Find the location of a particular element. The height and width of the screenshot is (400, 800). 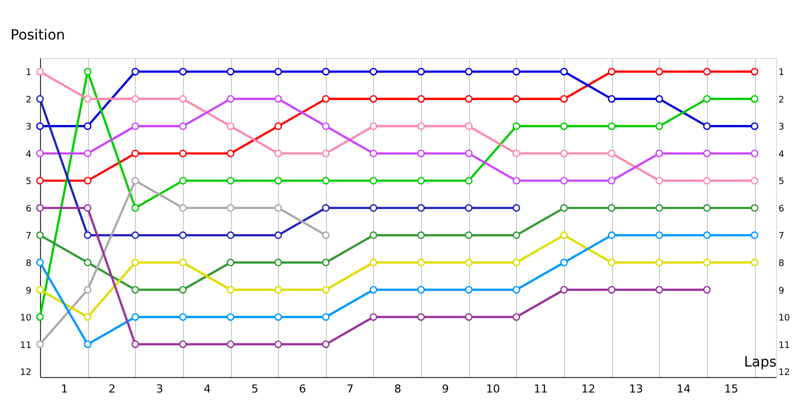

x-axis-title: Laps is located at coordinates (760, 362).